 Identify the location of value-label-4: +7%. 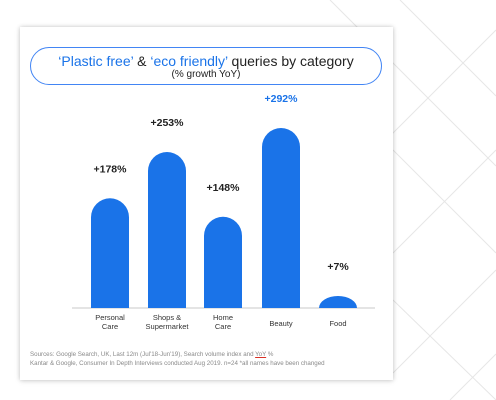
(338, 267).